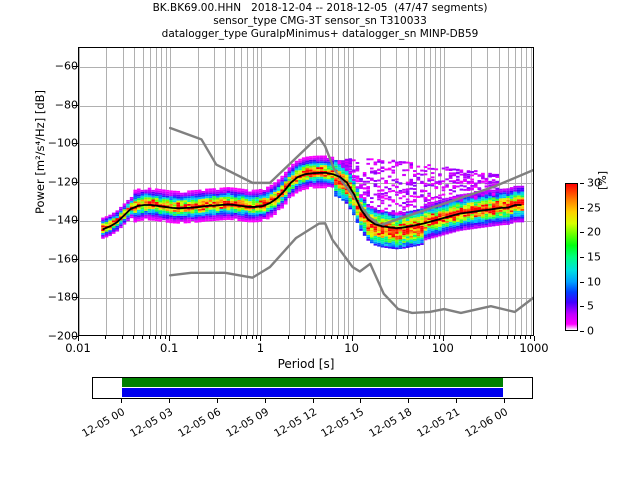 This screenshot has width=640, height=480. What do you see at coordinates (107, 191) in the screenshot?
I see `vertical-gridline` at bounding box center [107, 191].